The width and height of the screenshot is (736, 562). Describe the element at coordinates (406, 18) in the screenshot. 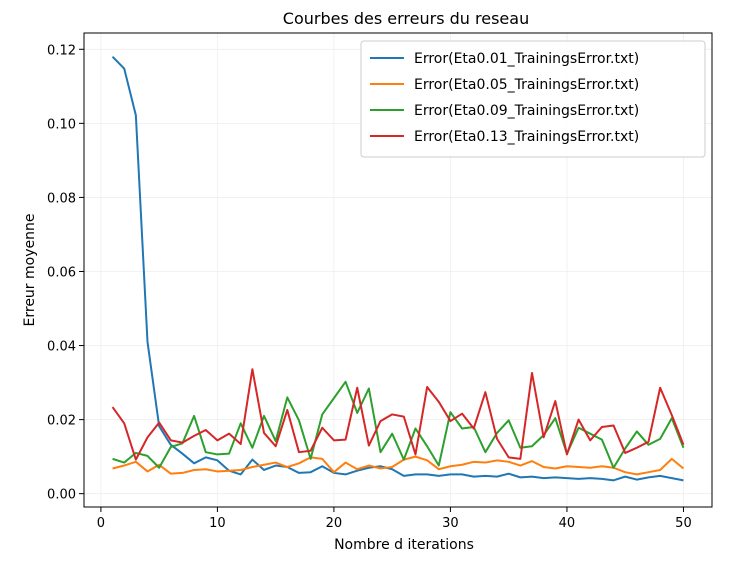

I see `chart-title: Courbes des erreurs du reseau` at that location.